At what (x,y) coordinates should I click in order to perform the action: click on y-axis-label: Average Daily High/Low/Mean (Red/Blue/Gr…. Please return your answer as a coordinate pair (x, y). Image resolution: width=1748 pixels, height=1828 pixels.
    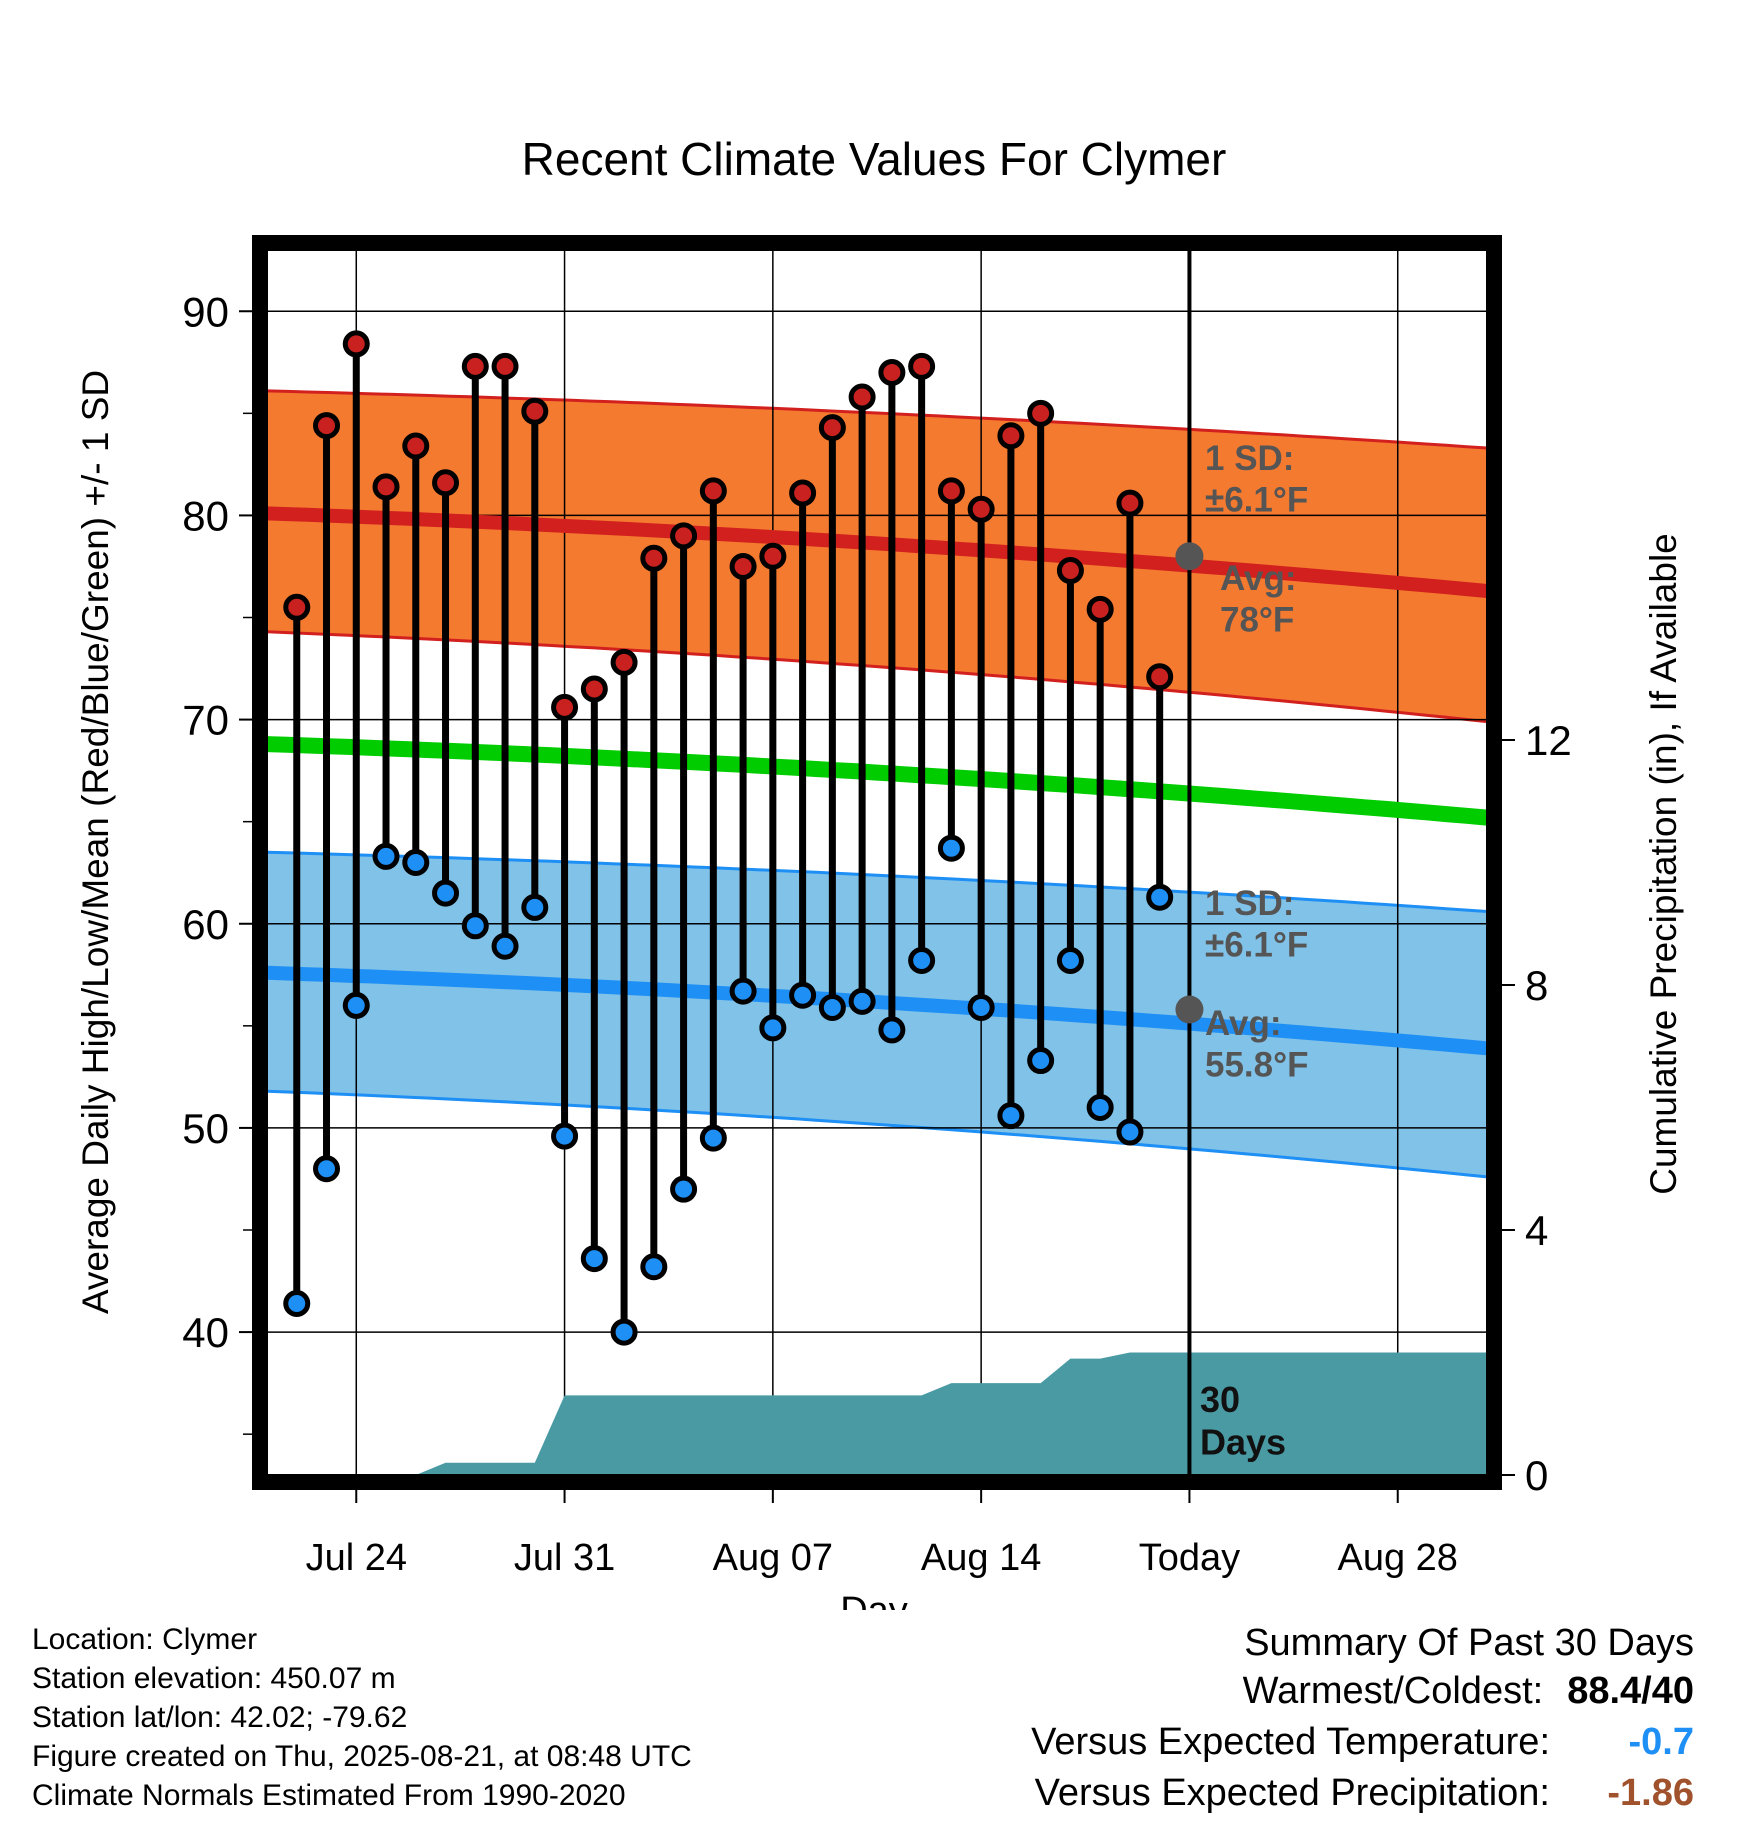
    Looking at the image, I should click on (95, 842).